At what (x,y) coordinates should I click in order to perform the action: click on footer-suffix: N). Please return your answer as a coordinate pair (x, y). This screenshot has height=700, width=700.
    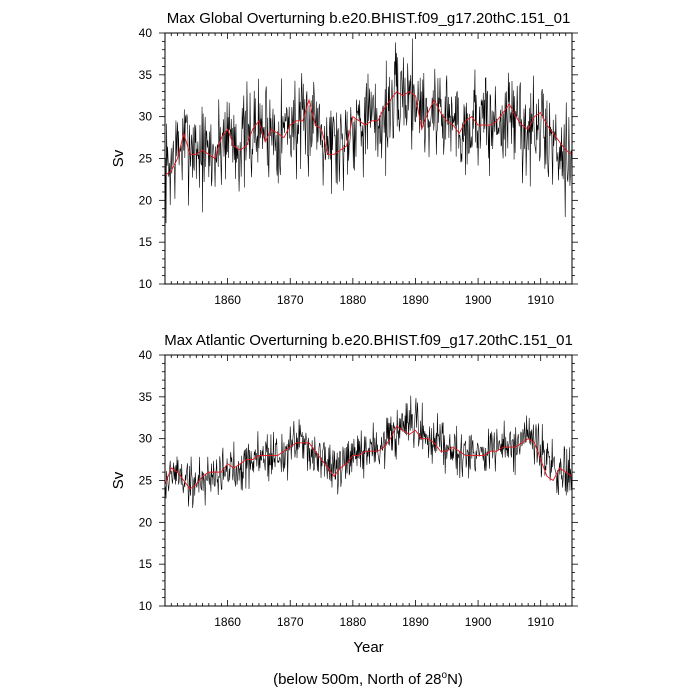
    Looking at the image, I should click on (455, 679).